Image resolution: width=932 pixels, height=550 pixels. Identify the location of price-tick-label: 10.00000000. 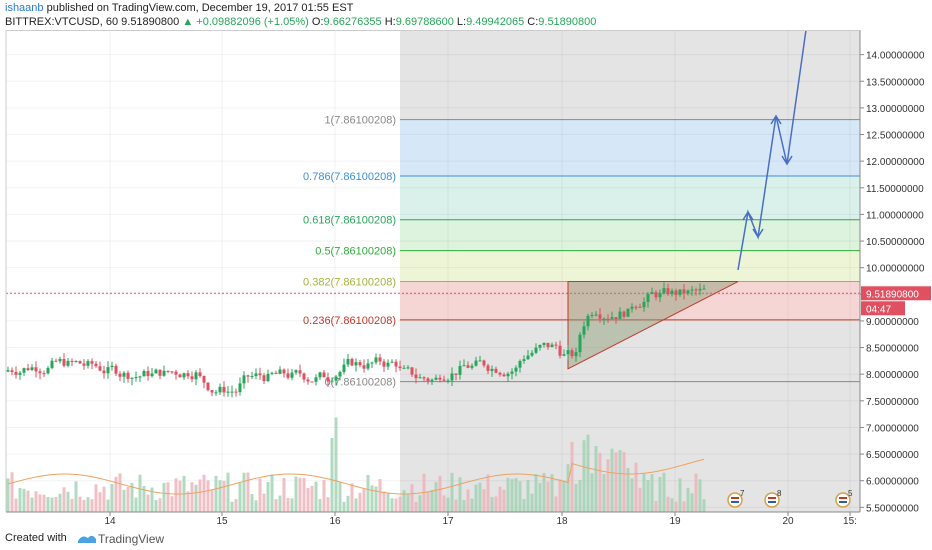
(895, 269).